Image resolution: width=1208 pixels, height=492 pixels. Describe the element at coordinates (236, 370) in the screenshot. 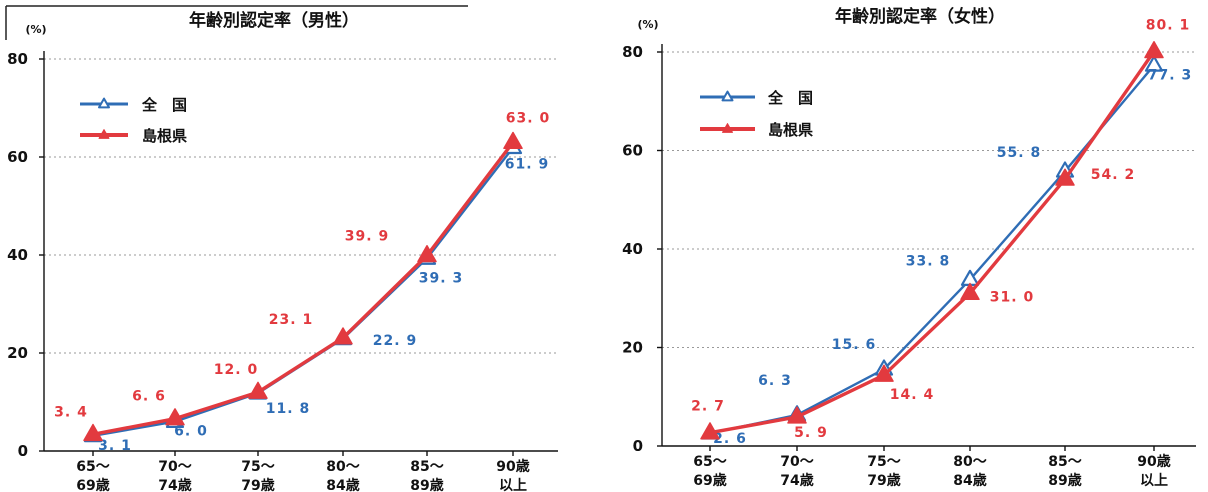

I see `data-label-shimane: 12. 0` at that location.